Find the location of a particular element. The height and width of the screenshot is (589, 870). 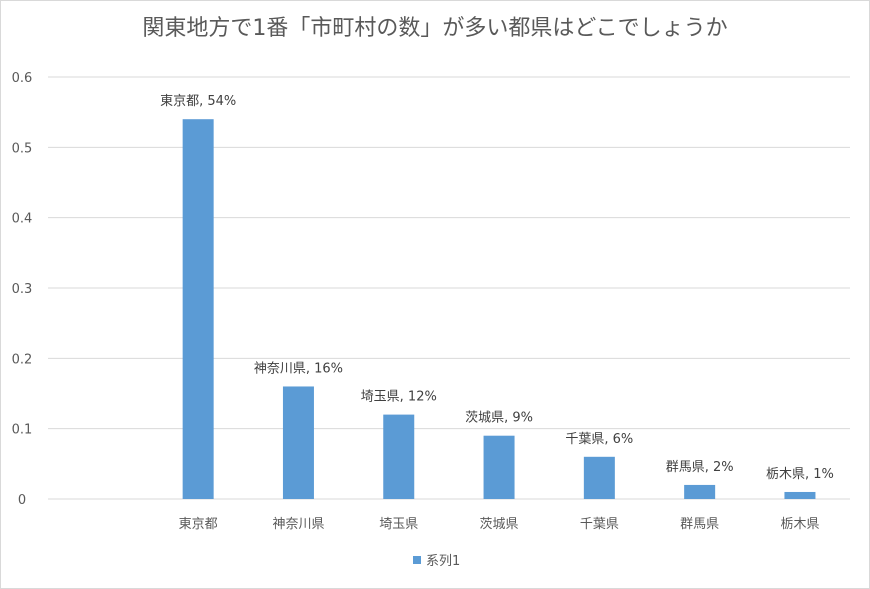

data-label: 東京都, 54% is located at coordinates (198, 101).